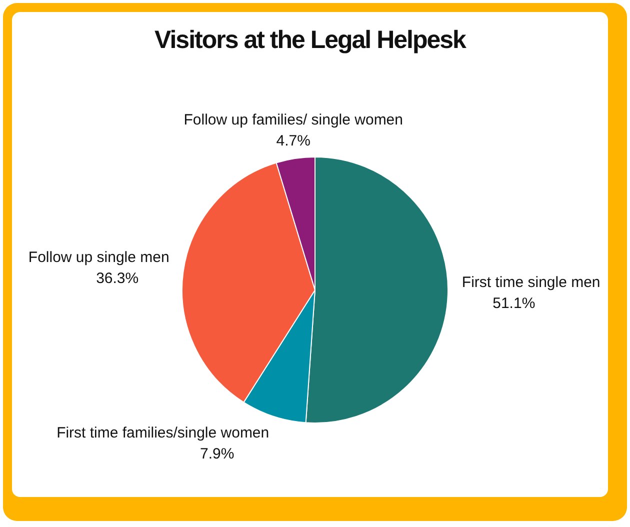 Image resolution: width=630 pixels, height=527 pixels. What do you see at coordinates (217, 454) in the screenshot?
I see `data-label: 7.9%` at bounding box center [217, 454].